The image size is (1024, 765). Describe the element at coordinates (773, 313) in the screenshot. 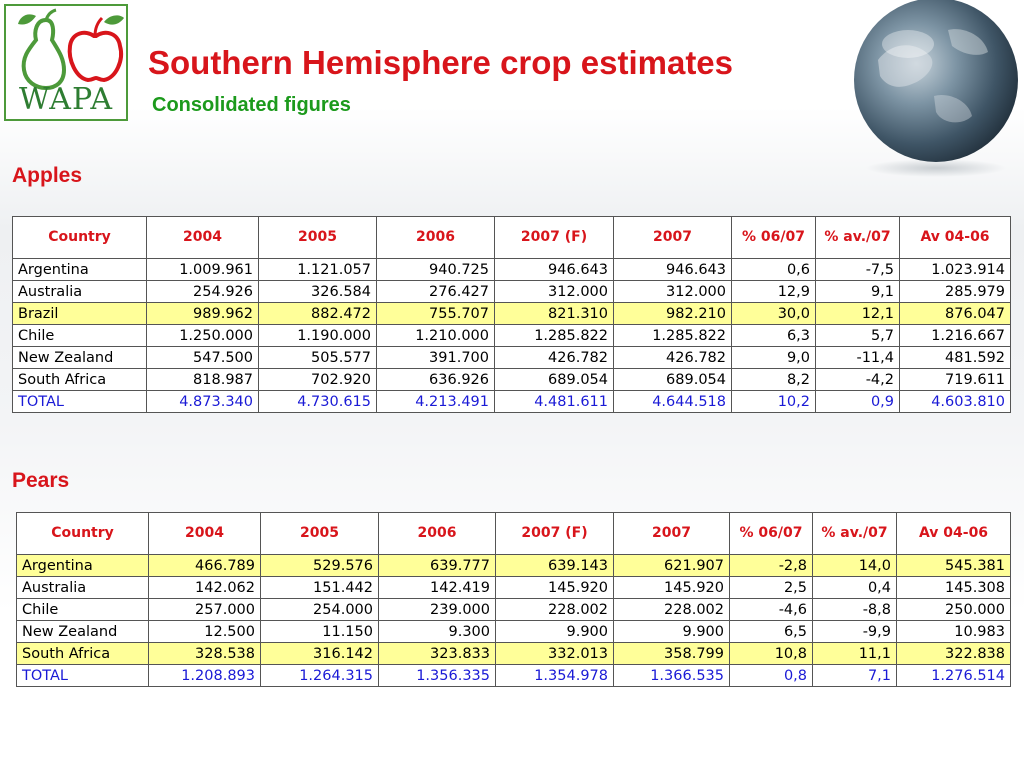

I see `cell-pct0607: 30,0` at that location.